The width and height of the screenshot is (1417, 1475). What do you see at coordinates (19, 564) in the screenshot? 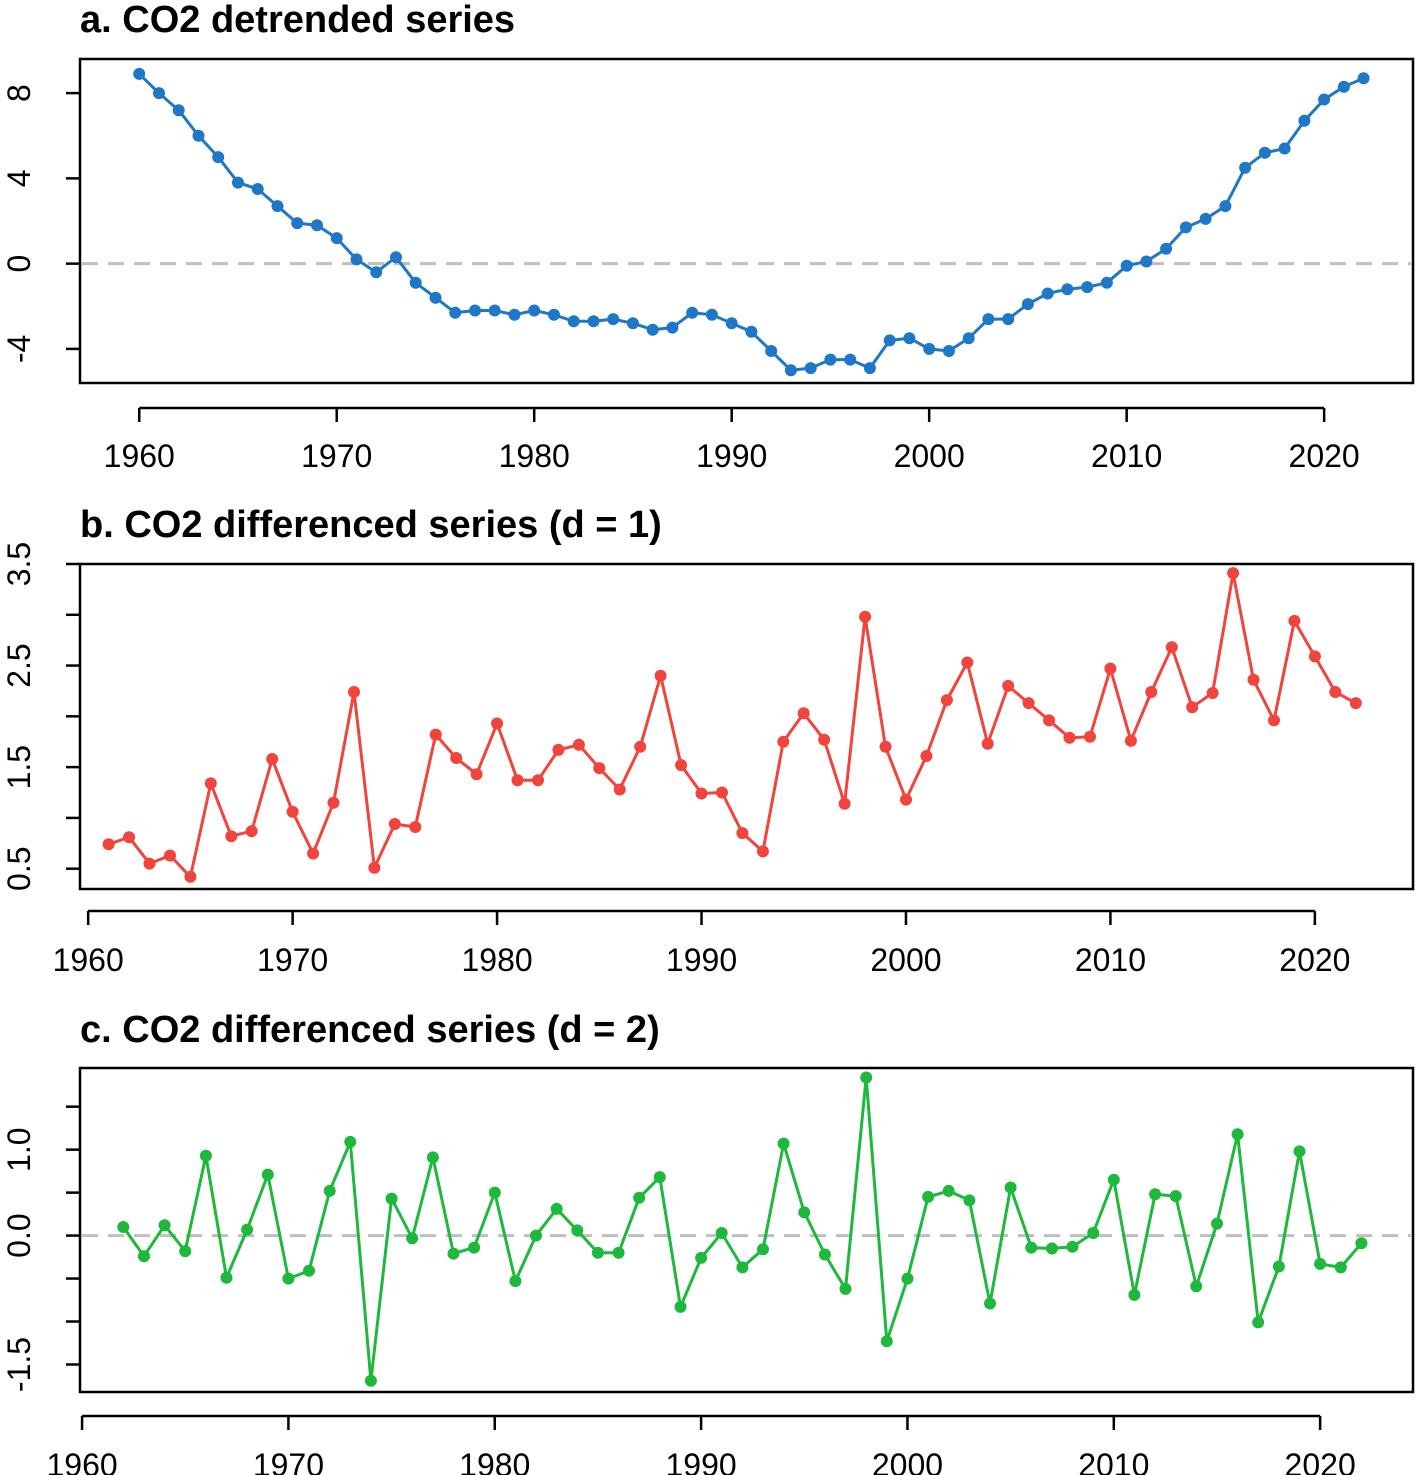
I see `y-tick-label: 3.5` at bounding box center [19, 564].